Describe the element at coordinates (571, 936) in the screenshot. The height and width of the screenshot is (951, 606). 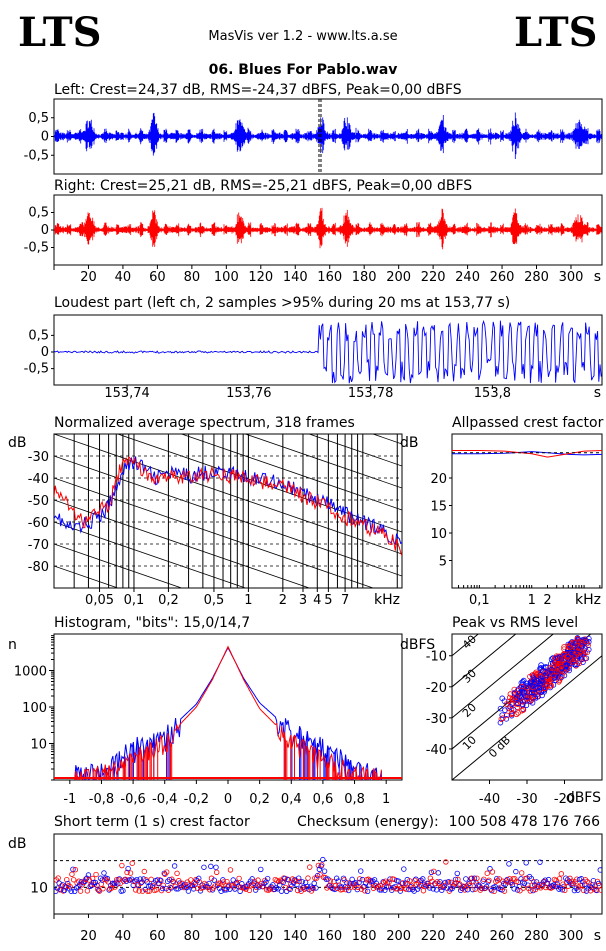
I see `short-crest-xtick-label: 300` at that location.